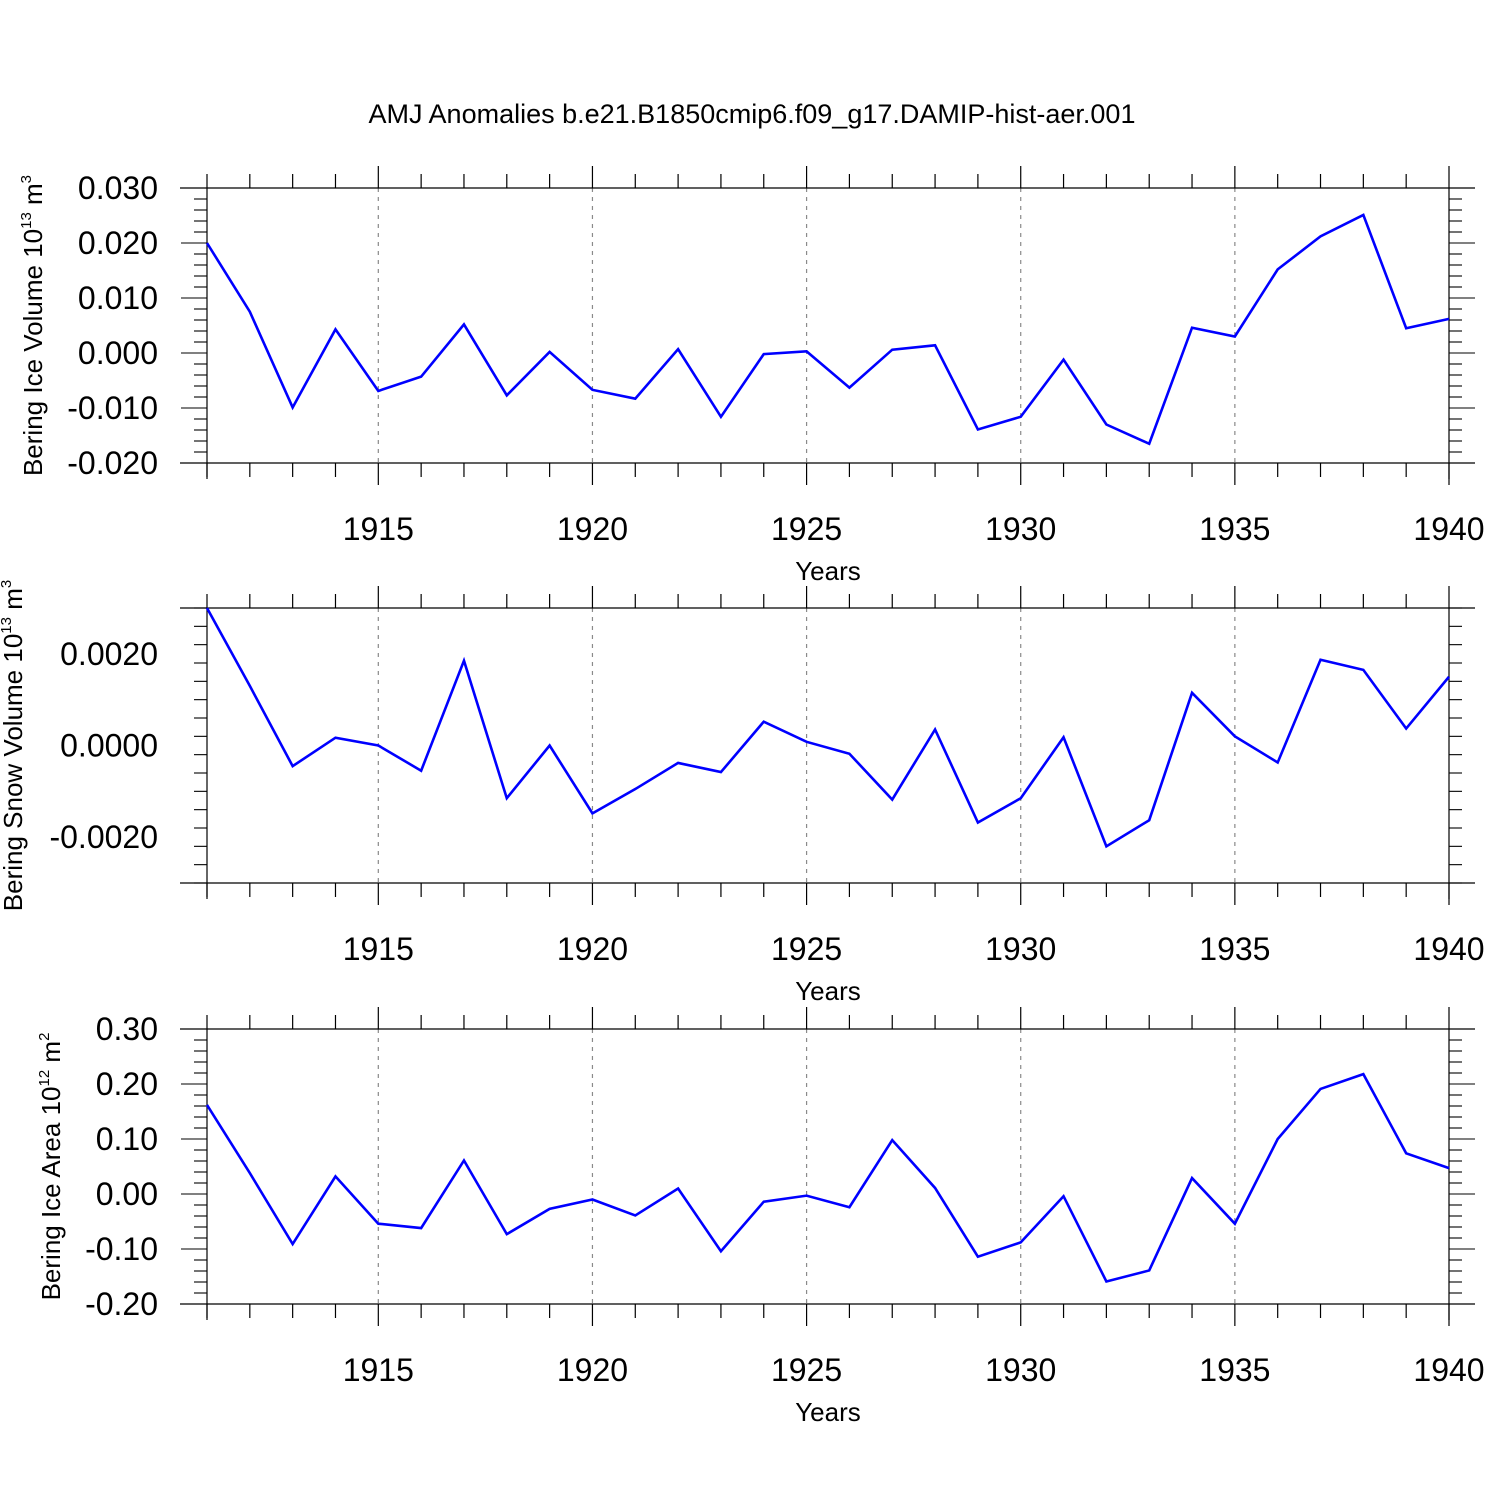 The width and height of the screenshot is (1500, 1500). I want to click on y-tick-label: 0.0020, so click(109, 654).